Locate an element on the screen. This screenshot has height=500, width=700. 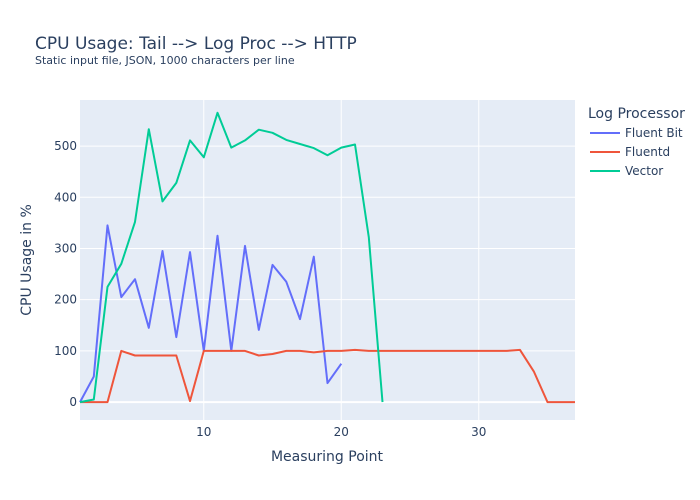
y-tick-label: 100 is located at coordinates (65, 351).